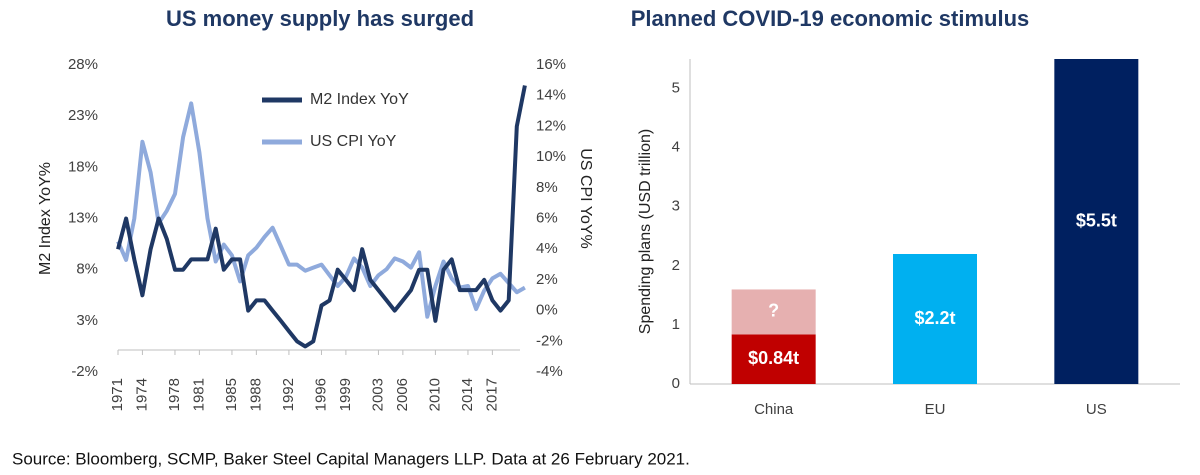 The height and width of the screenshot is (475, 1200). I want to click on x-tick-label: 1988, so click(255, 394).